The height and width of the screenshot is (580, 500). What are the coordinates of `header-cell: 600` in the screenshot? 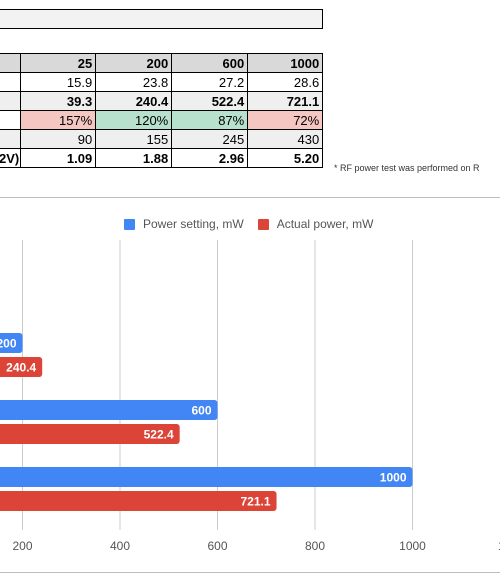 It's located at (210, 63).